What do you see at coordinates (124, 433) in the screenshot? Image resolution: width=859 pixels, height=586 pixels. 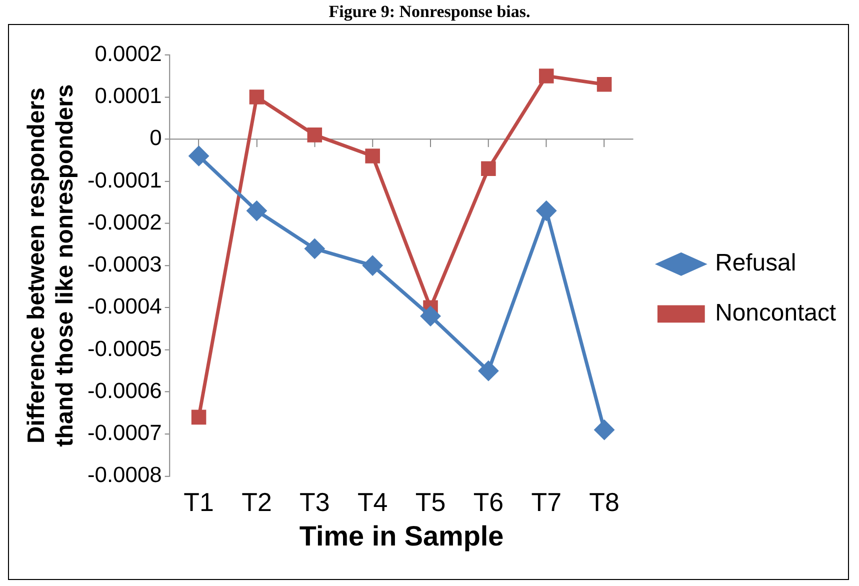 I see `y-tick-label: -0.0007` at bounding box center [124, 433].